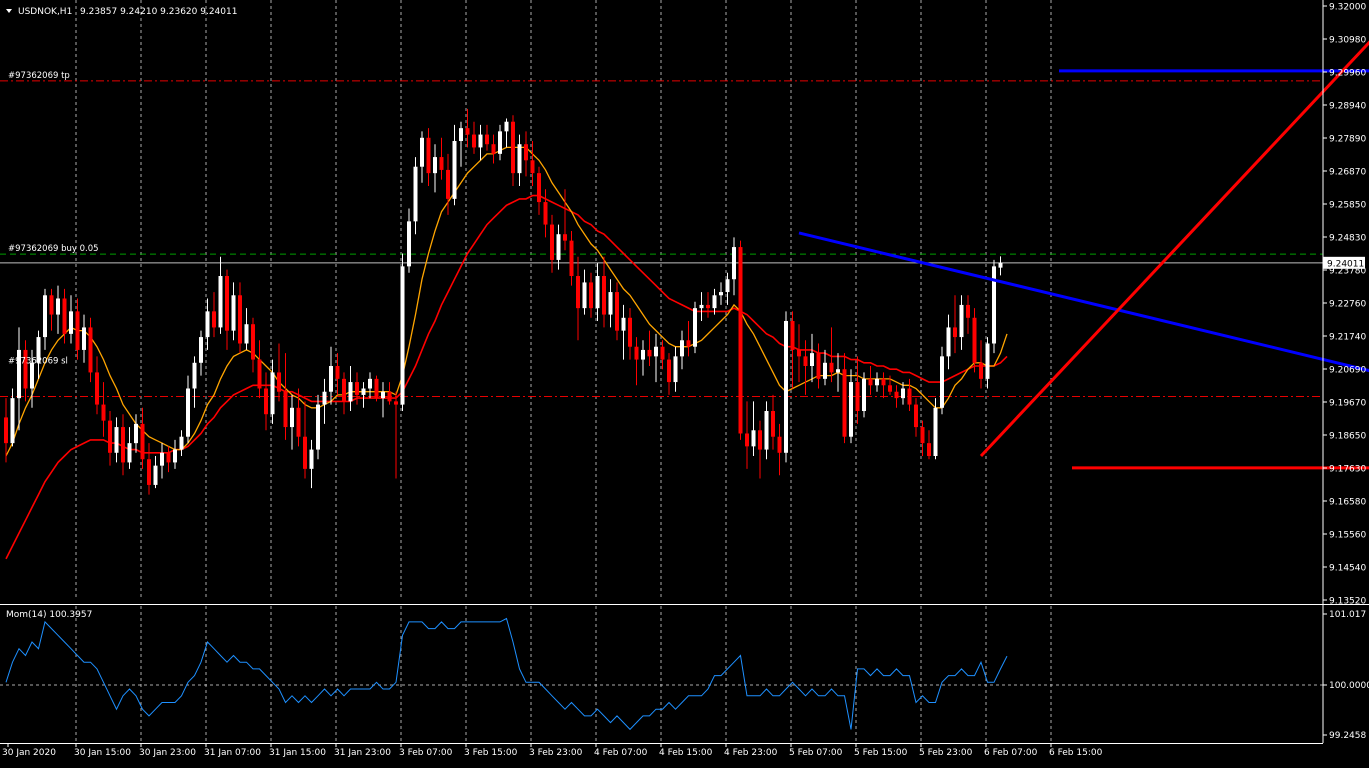 Image resolution: width=1369 pixels, height=768 pixels. Describe the element at coordinates (1347, 140) in the screenshot. I see `price-tick-label: 9.27890` at that location.